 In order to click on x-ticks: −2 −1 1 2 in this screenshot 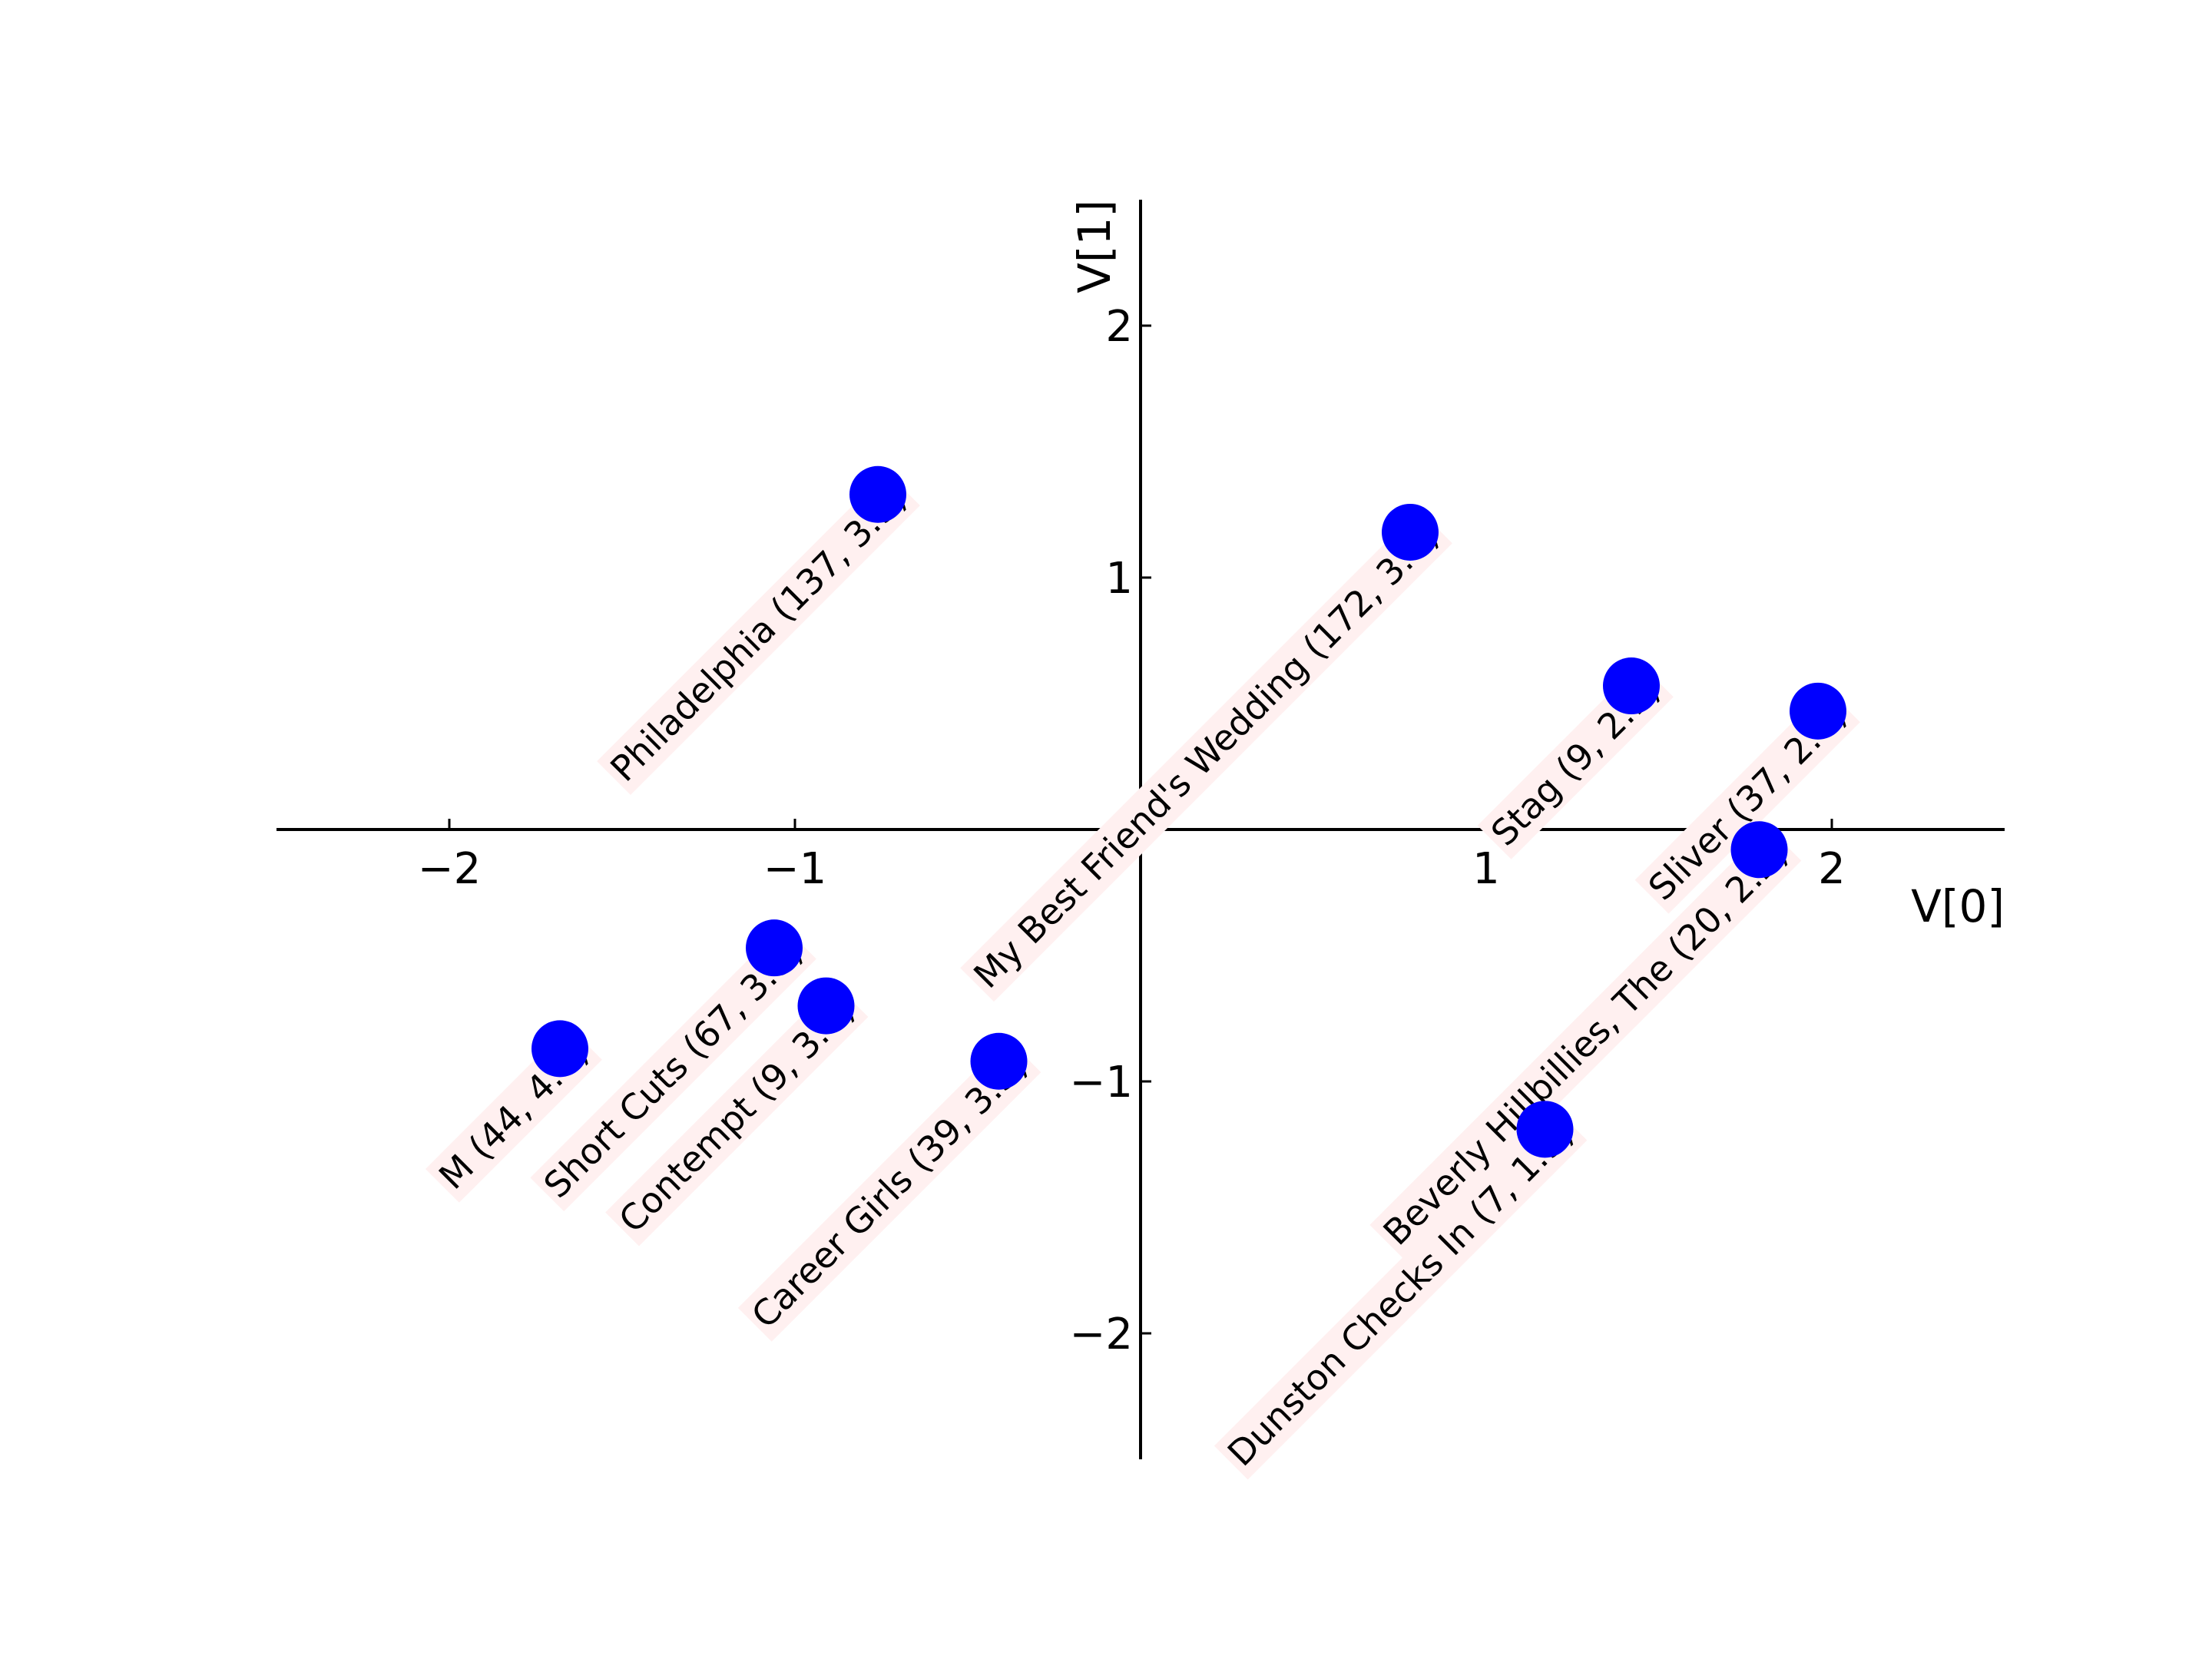, I will do `click(1132, 856)`.